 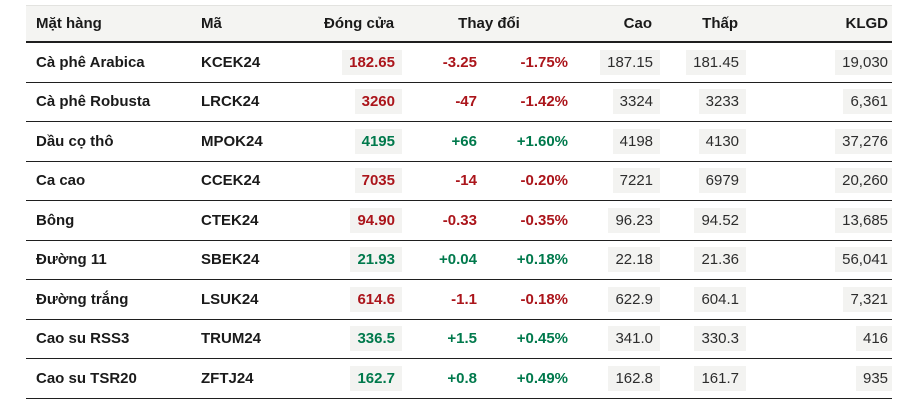 What do you see at coordinates (108, 299) in the screenshot?
I see `commodity-cell: Đường trắng` at bounding box center [108, 299].